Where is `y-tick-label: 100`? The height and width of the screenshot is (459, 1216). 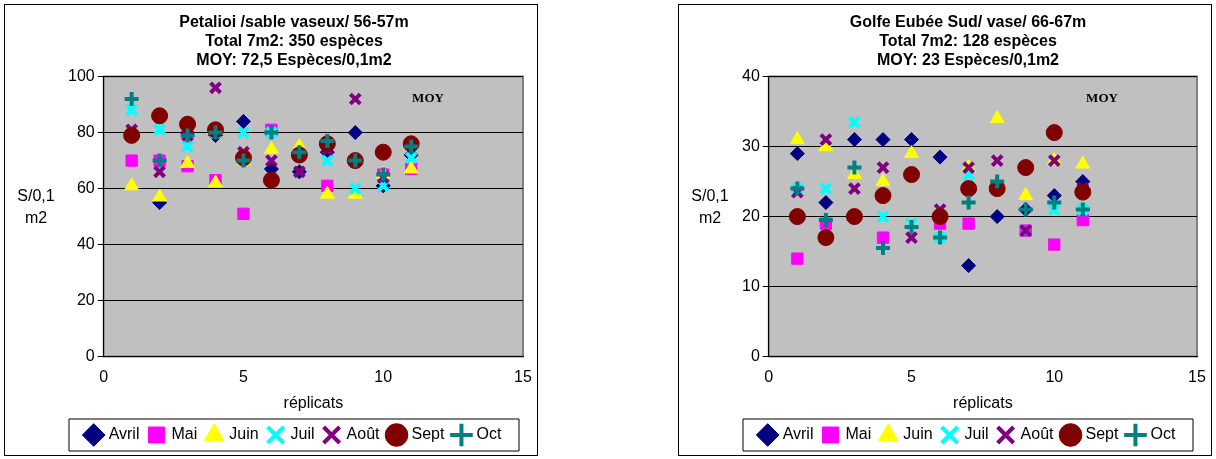
y-tick-label: 100 is located at coordinates (81, 76).